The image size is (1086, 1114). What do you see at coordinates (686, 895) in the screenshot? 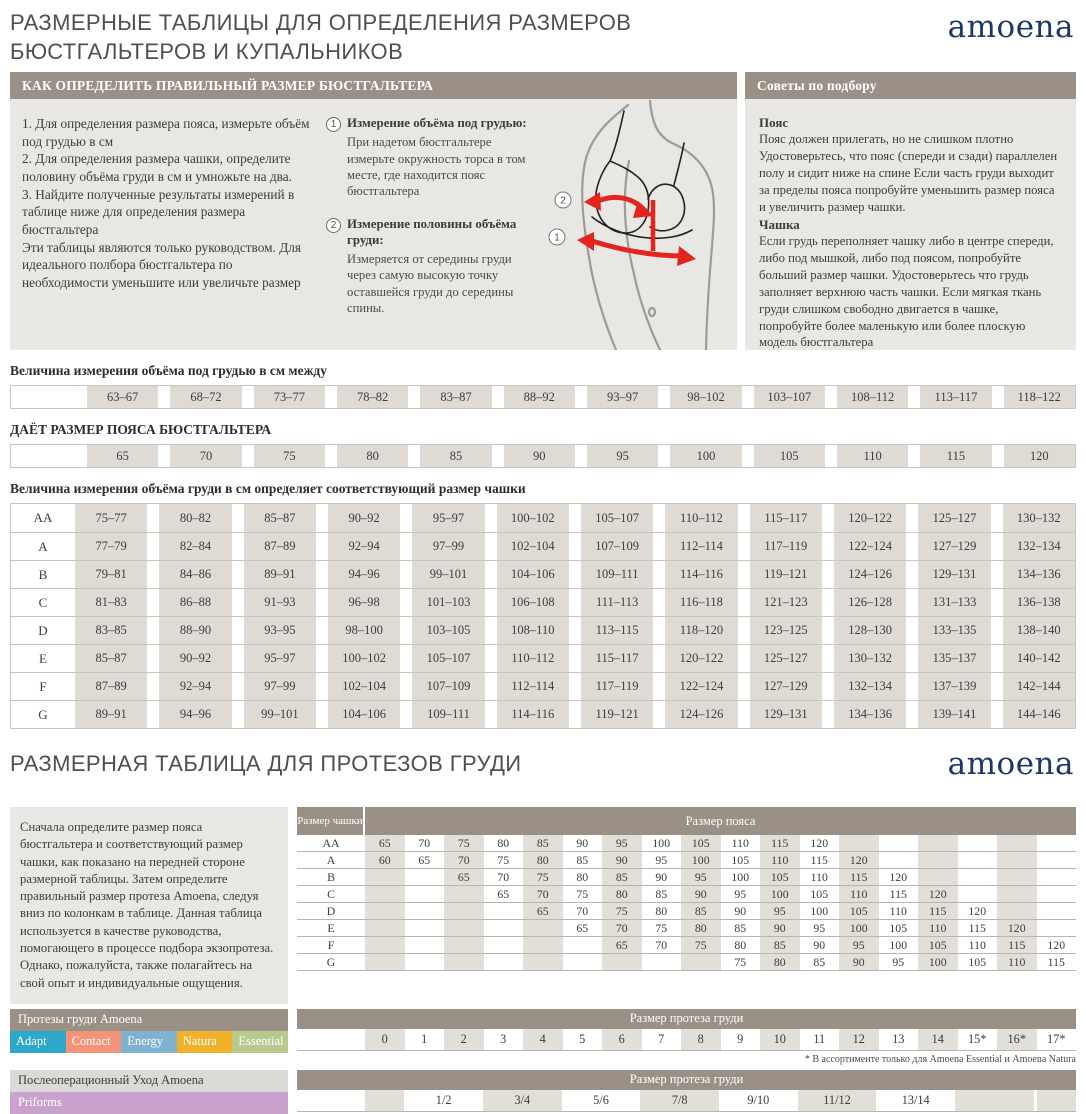
I see `belt-table-row: C 65 70 75 80 85 90 95 100 105 110 115 120` at bounding box center [686, 895].